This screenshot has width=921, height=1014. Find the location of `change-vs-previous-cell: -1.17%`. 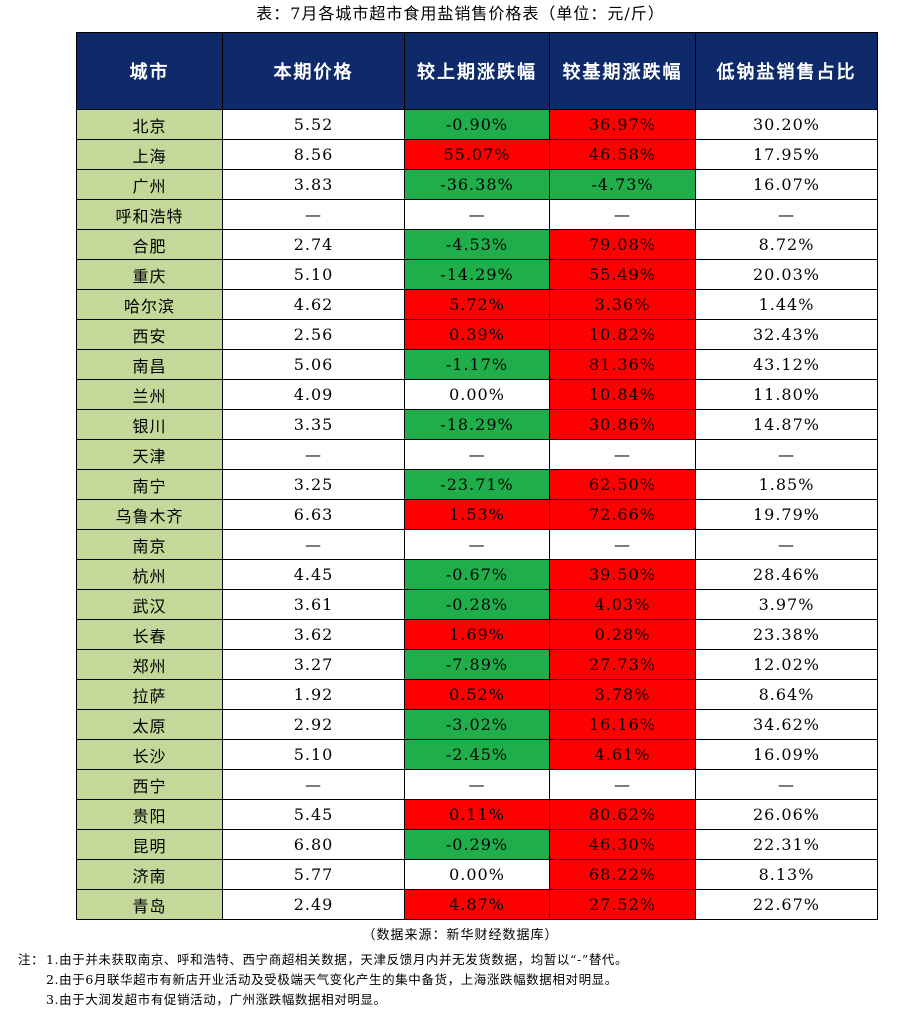

change-vs-previous-cell: -1.17% is located at coordinates (477, 364).